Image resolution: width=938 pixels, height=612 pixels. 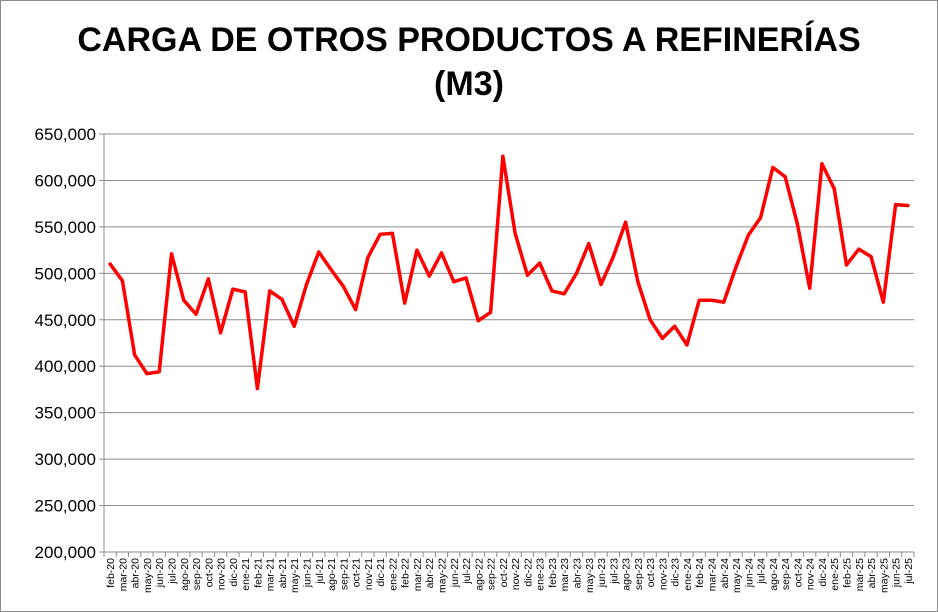 I want to click on x-tick-label: ago-23, so click(x=627, y=574).